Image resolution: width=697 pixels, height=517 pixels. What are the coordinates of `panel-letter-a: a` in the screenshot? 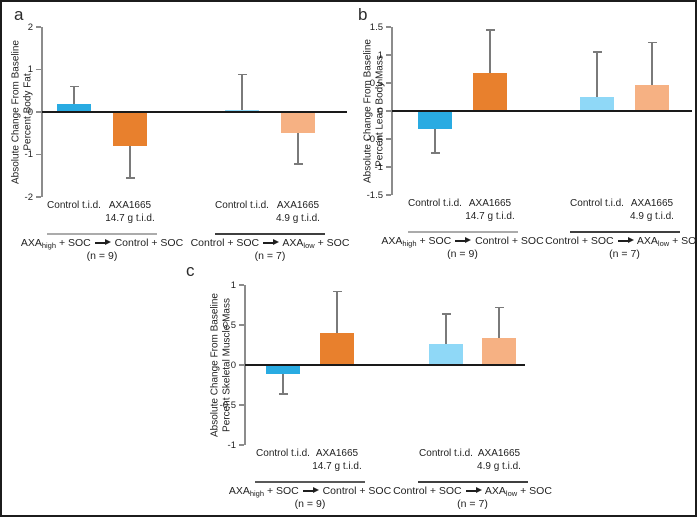 It's located at (19, 14).